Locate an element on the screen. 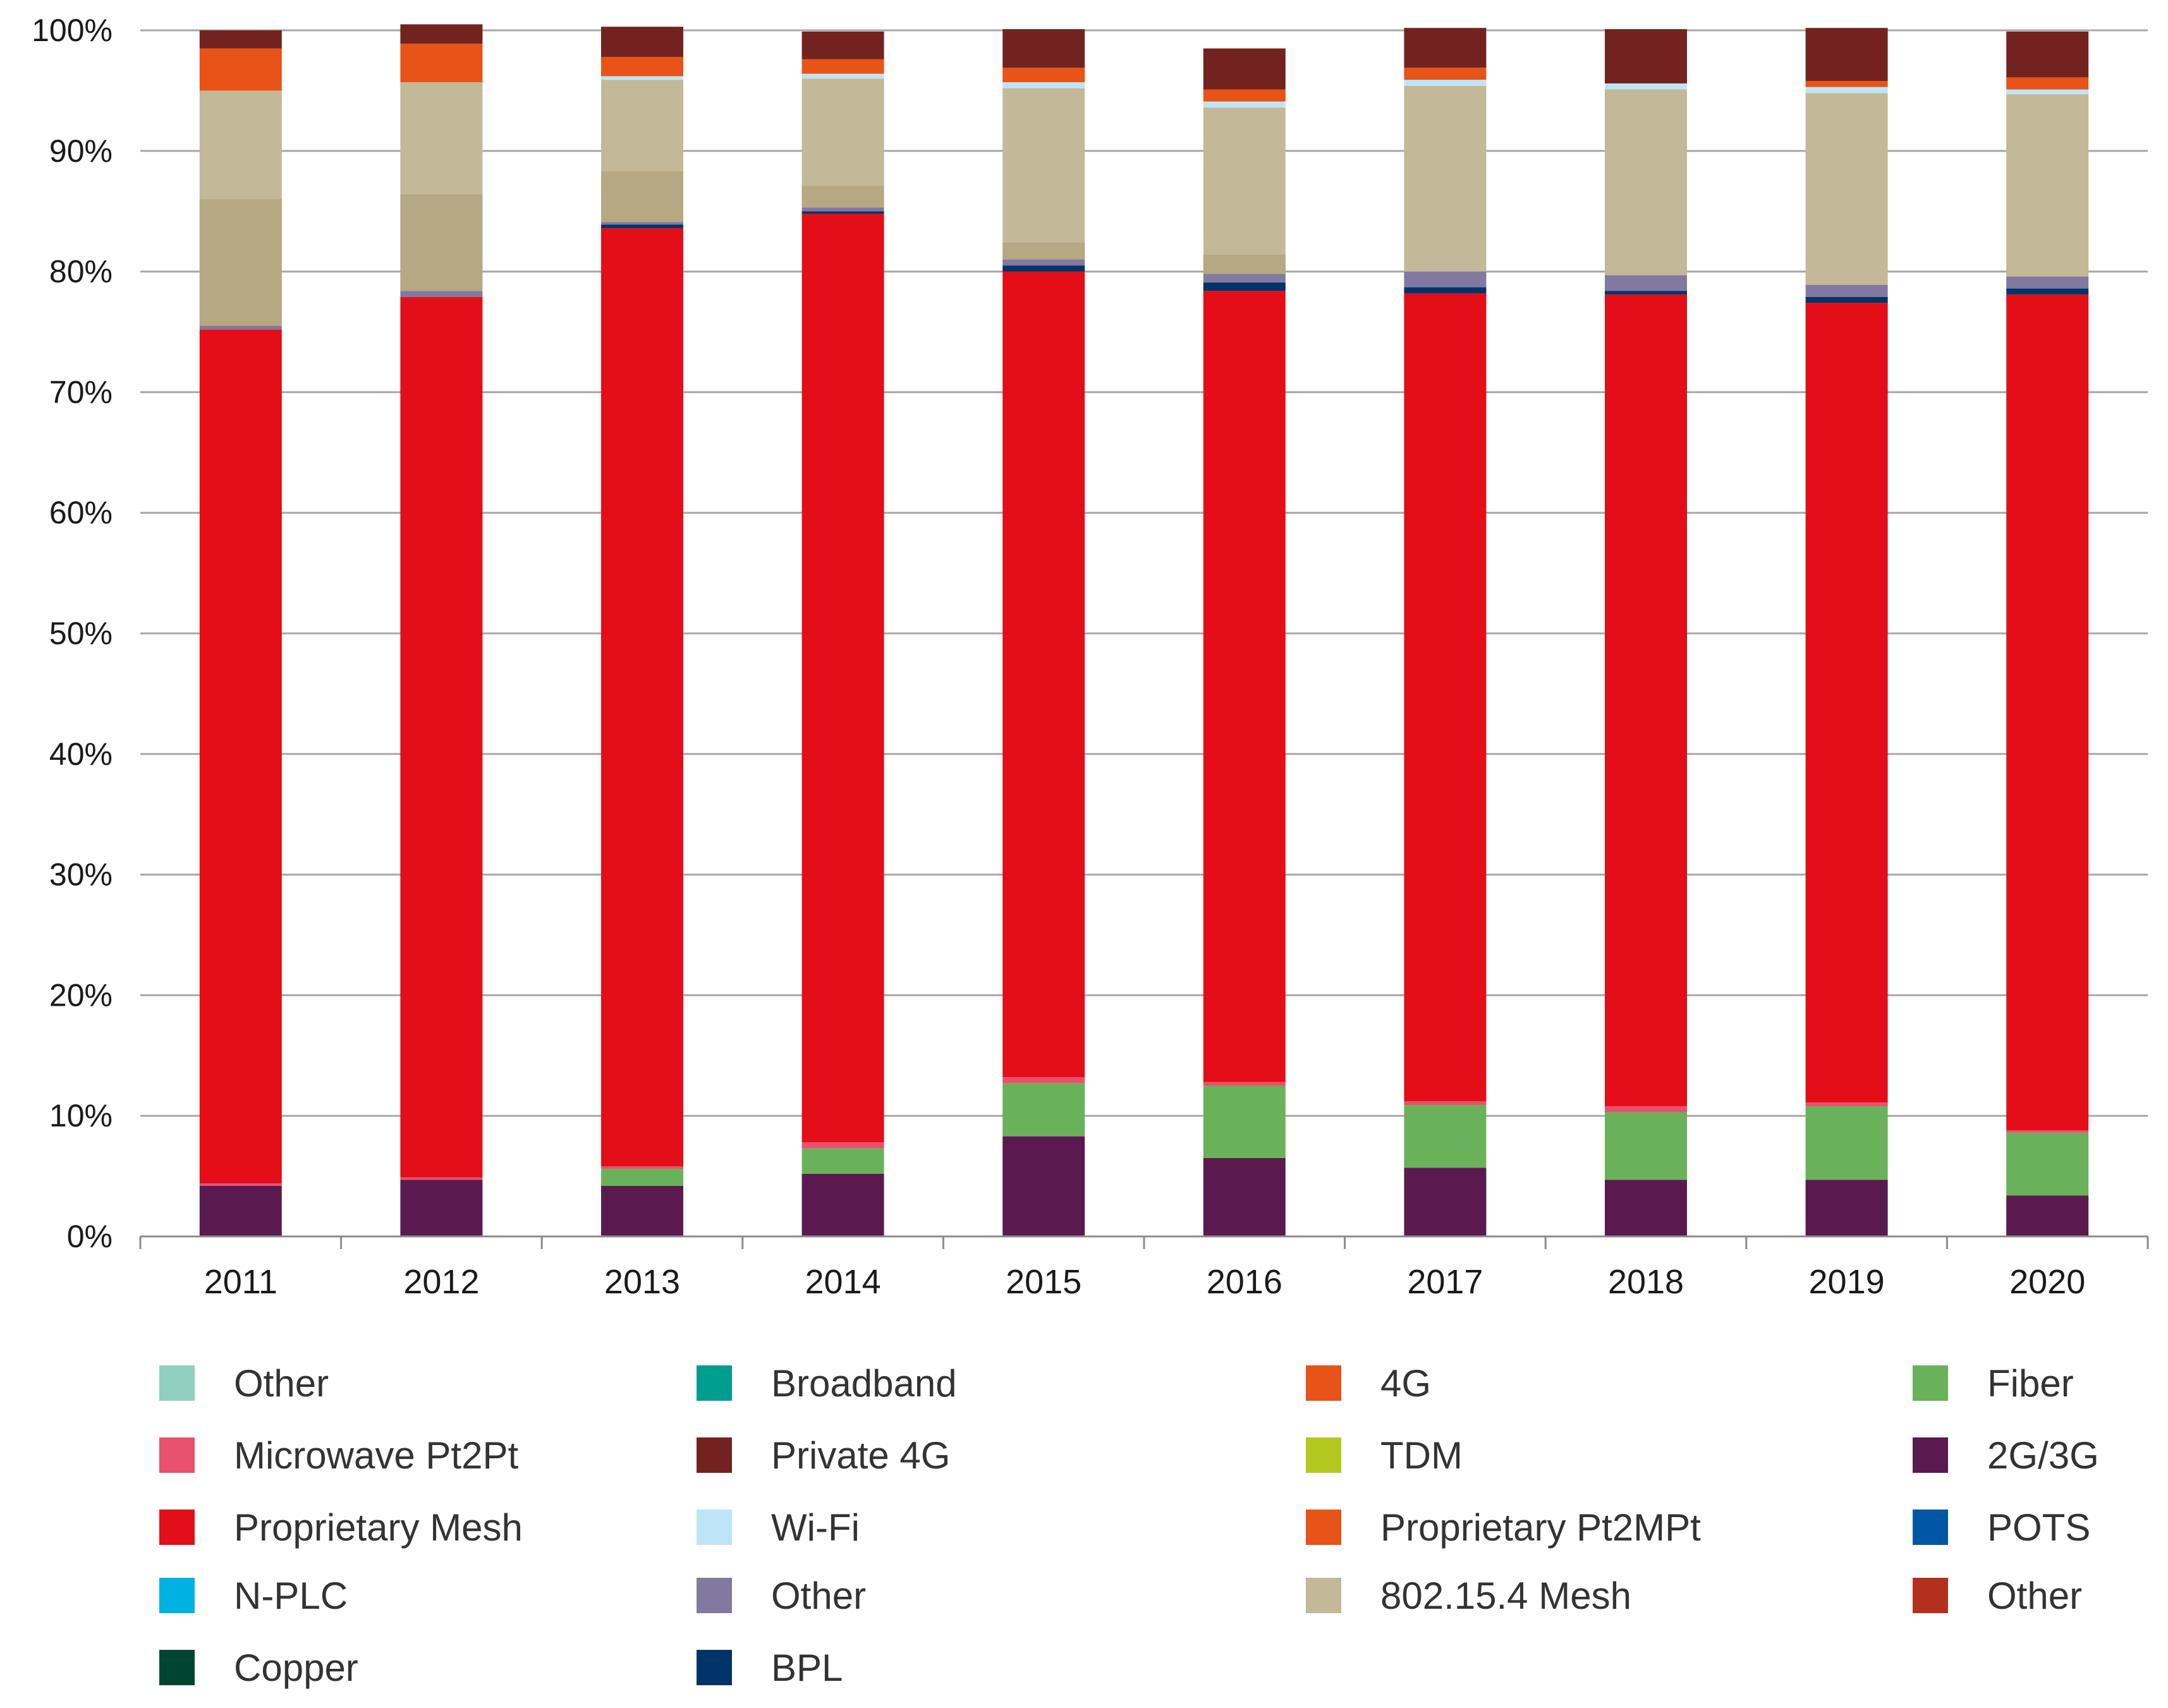 This screenshot has height=1708, width=2168. bar-segment-fiber-2020 is located at coordinates (2047, 1164).